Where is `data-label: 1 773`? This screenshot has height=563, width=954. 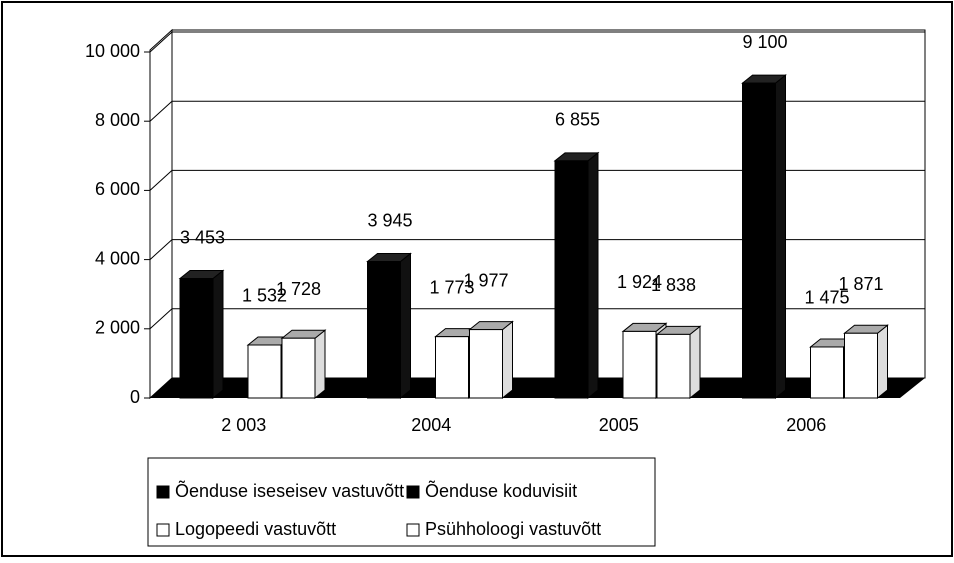
data-label: 1 773 is located at coordinates (451, 287).